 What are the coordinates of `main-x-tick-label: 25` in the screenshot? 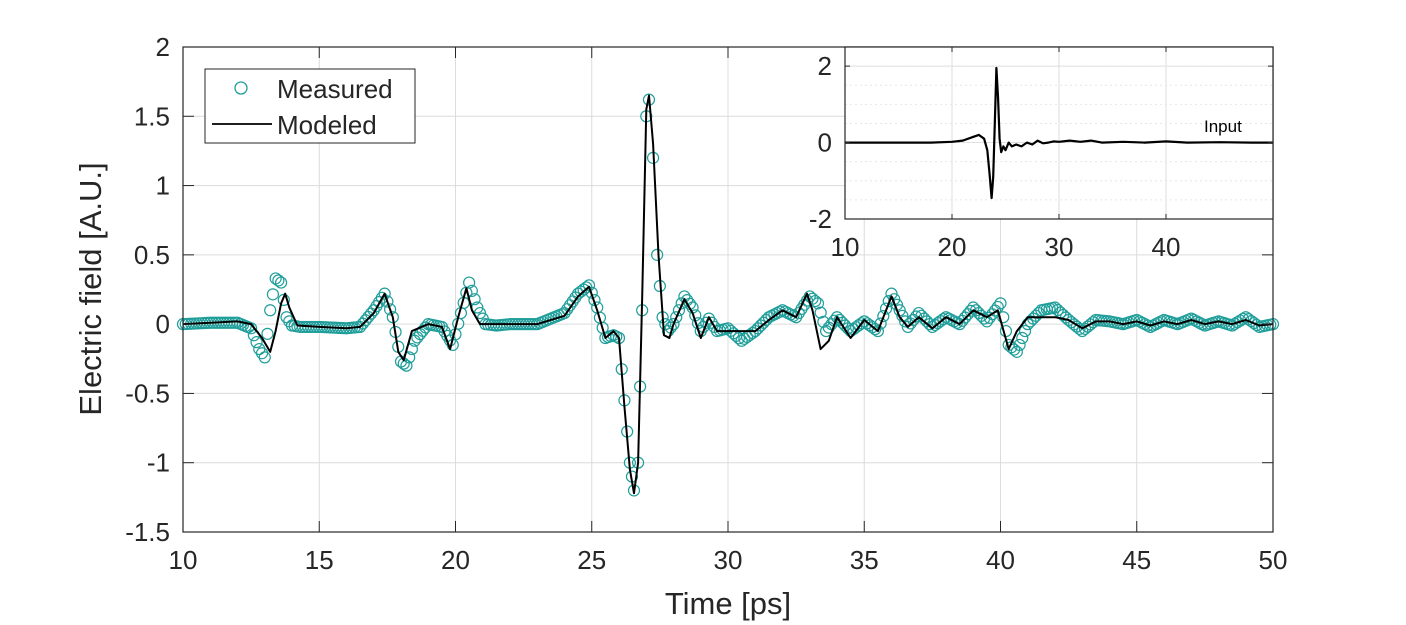 It's located at (591, 560).